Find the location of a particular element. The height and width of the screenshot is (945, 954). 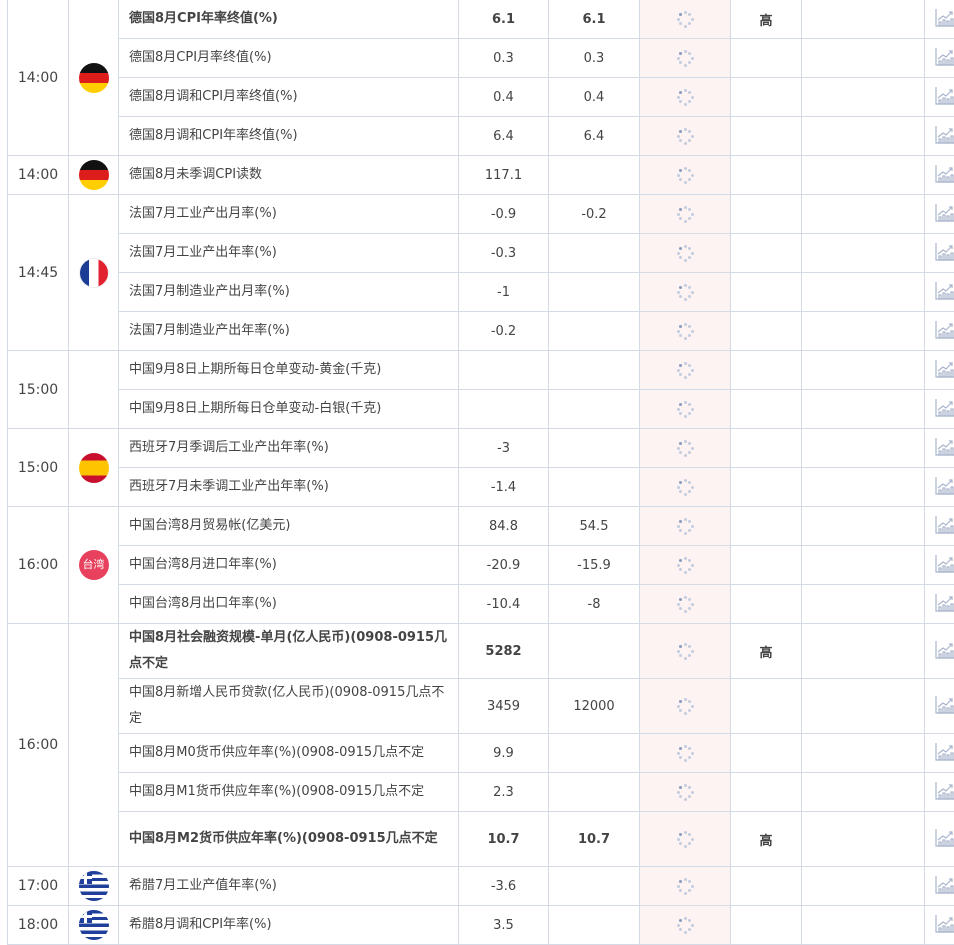

previous-value: 84.8 is located at coordinates (504, 526).